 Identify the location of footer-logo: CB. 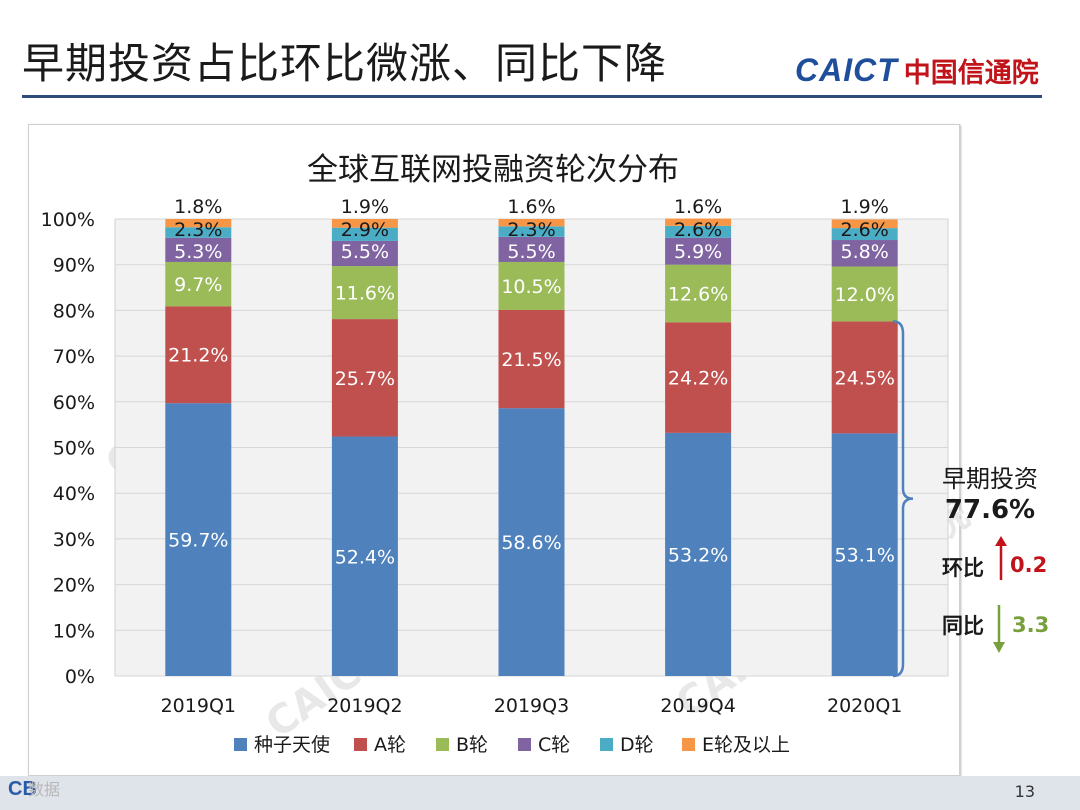
(22, 789).